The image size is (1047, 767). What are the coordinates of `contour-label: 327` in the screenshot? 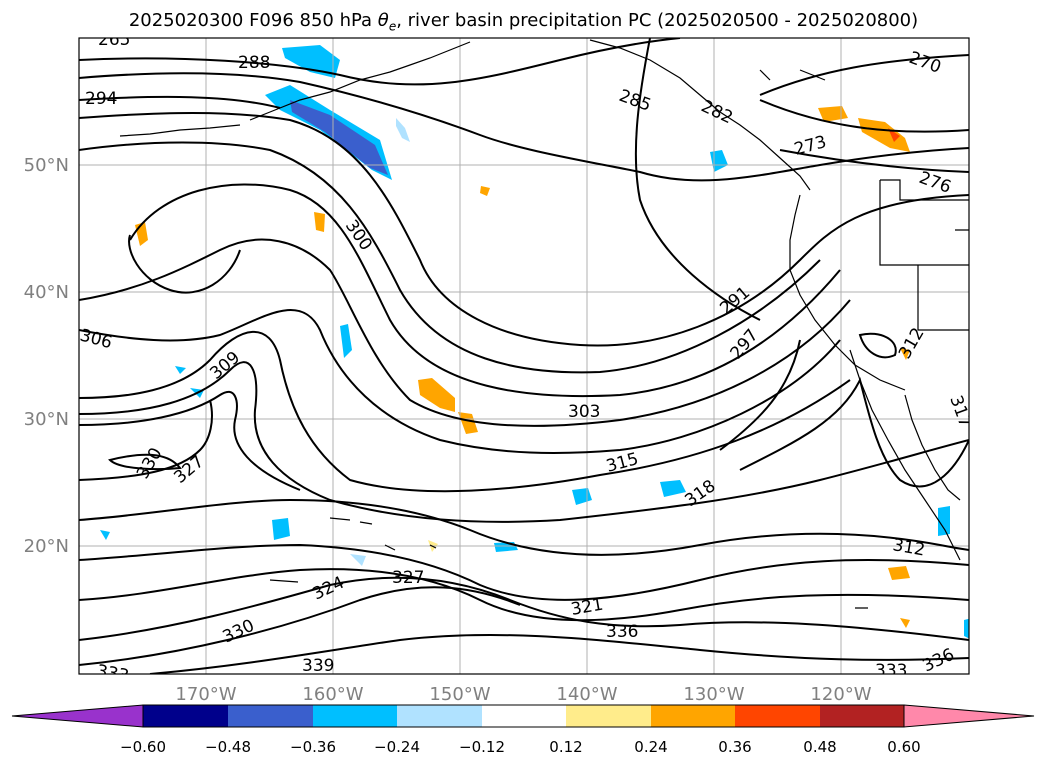 It's located at (408, 578).